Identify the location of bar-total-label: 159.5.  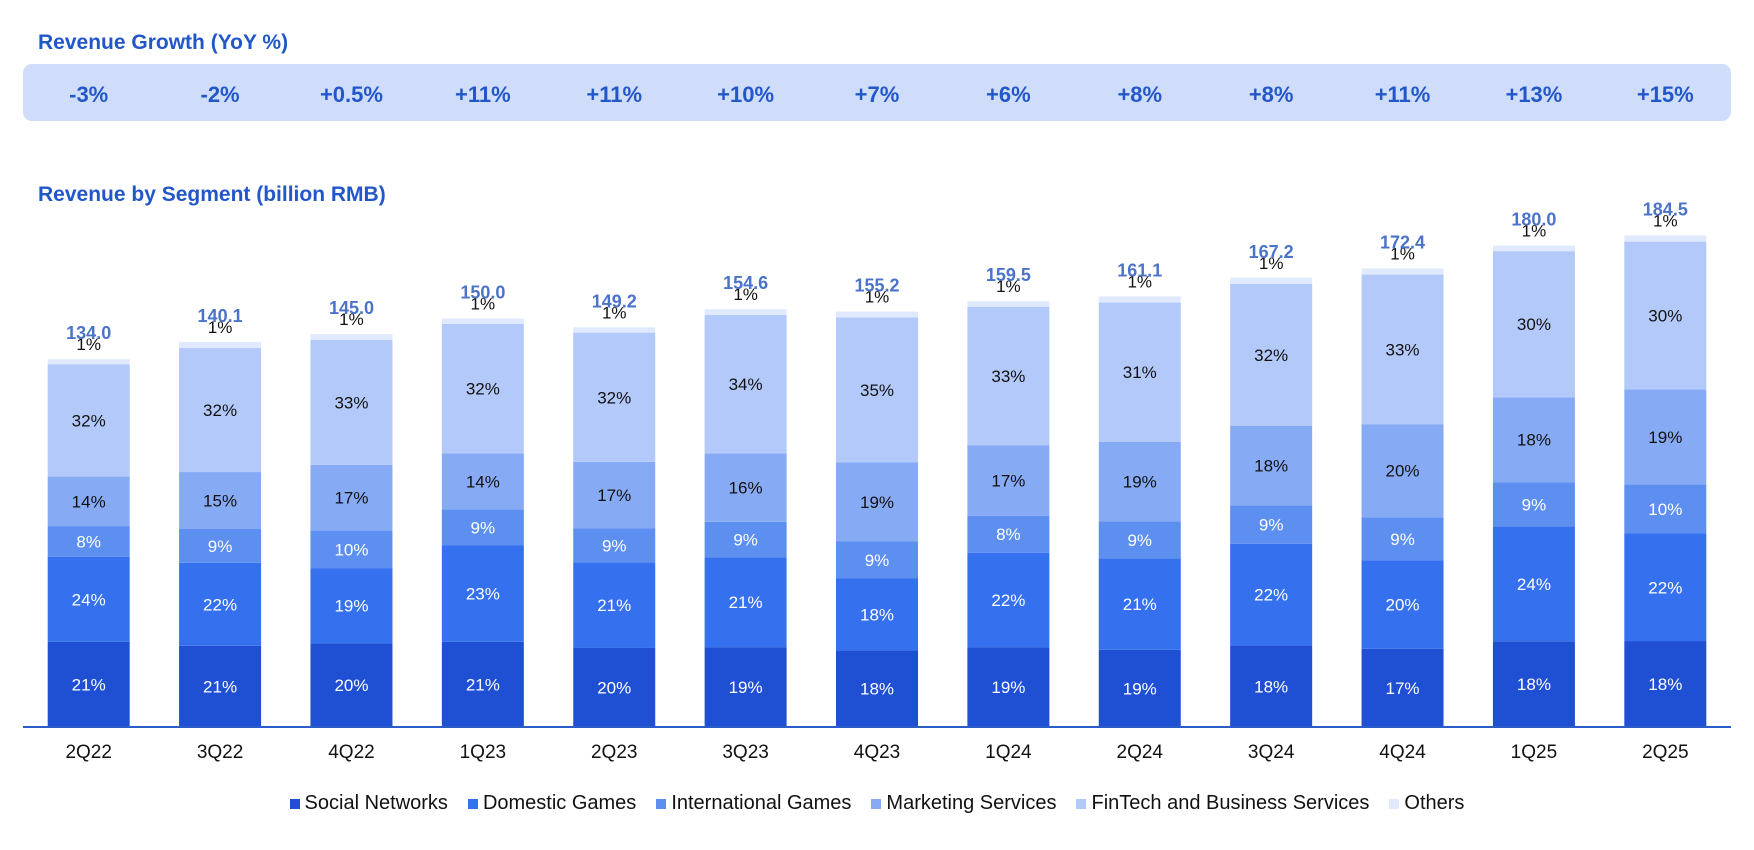
(1008, 275).